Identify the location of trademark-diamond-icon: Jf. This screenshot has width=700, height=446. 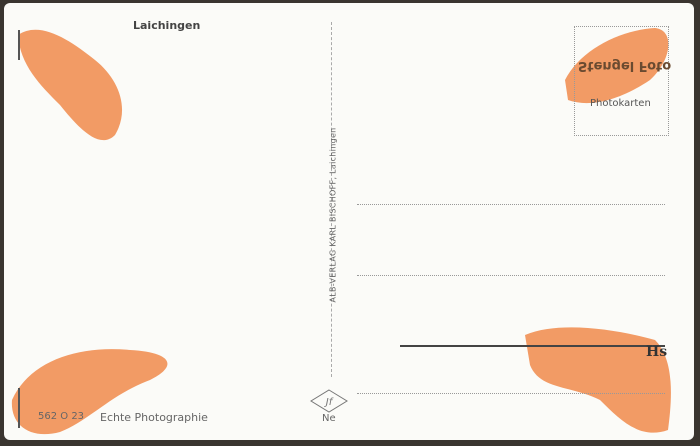
(329, 401).